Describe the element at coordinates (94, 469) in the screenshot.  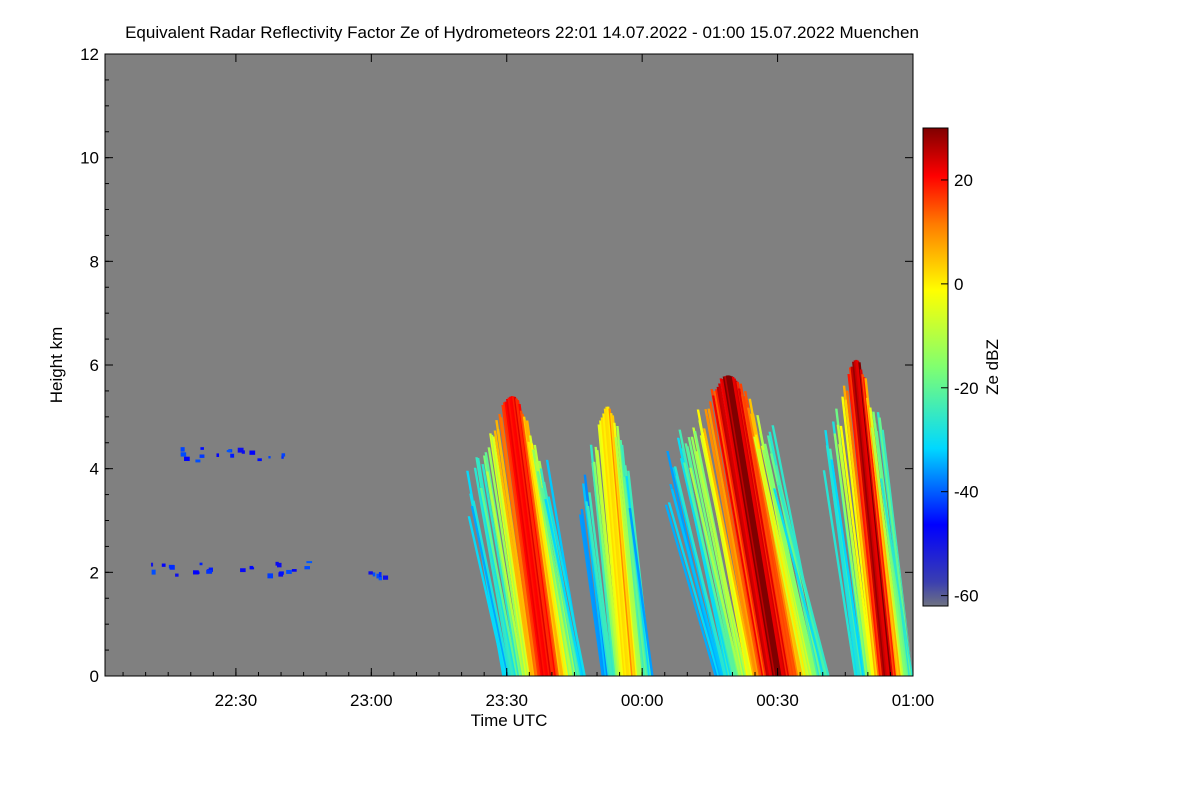
I see `y-tick-label: 4` at that location.